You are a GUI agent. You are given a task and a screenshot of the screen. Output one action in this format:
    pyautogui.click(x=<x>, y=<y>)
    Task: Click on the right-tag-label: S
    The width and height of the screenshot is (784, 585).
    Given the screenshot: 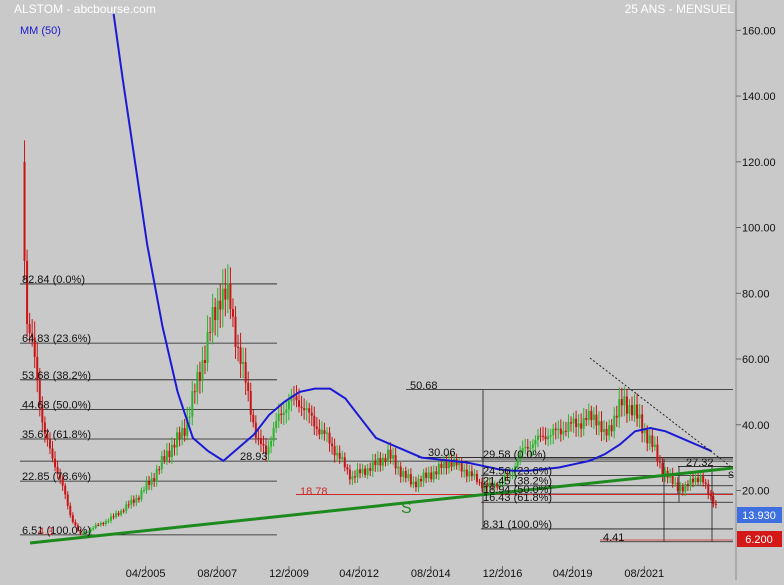 What is the action you would take?
    pyautogui.click(x=731, y=475)
    